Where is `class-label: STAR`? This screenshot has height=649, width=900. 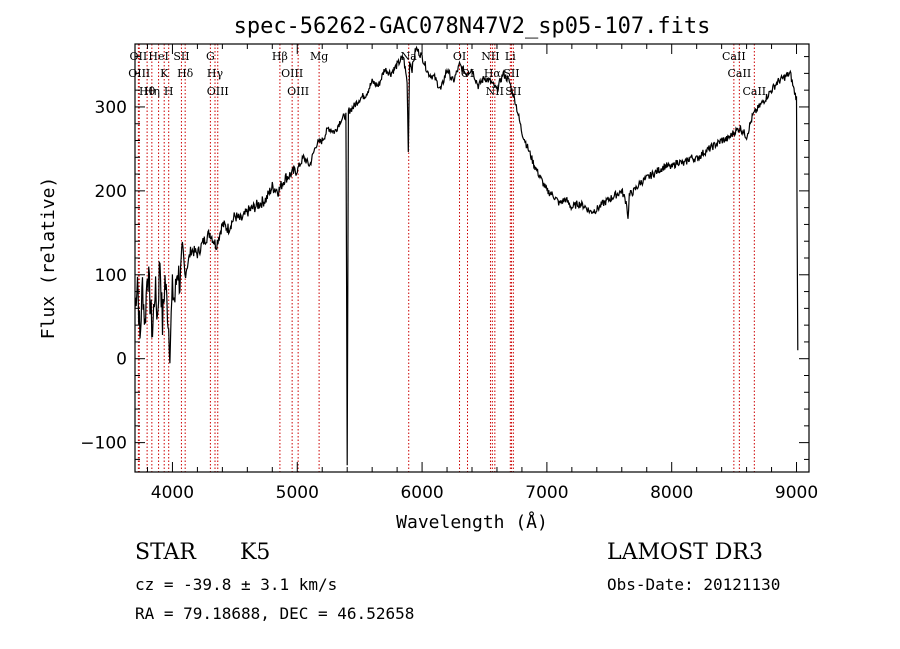 class-label: STAR is located at coordinates (165, 552).